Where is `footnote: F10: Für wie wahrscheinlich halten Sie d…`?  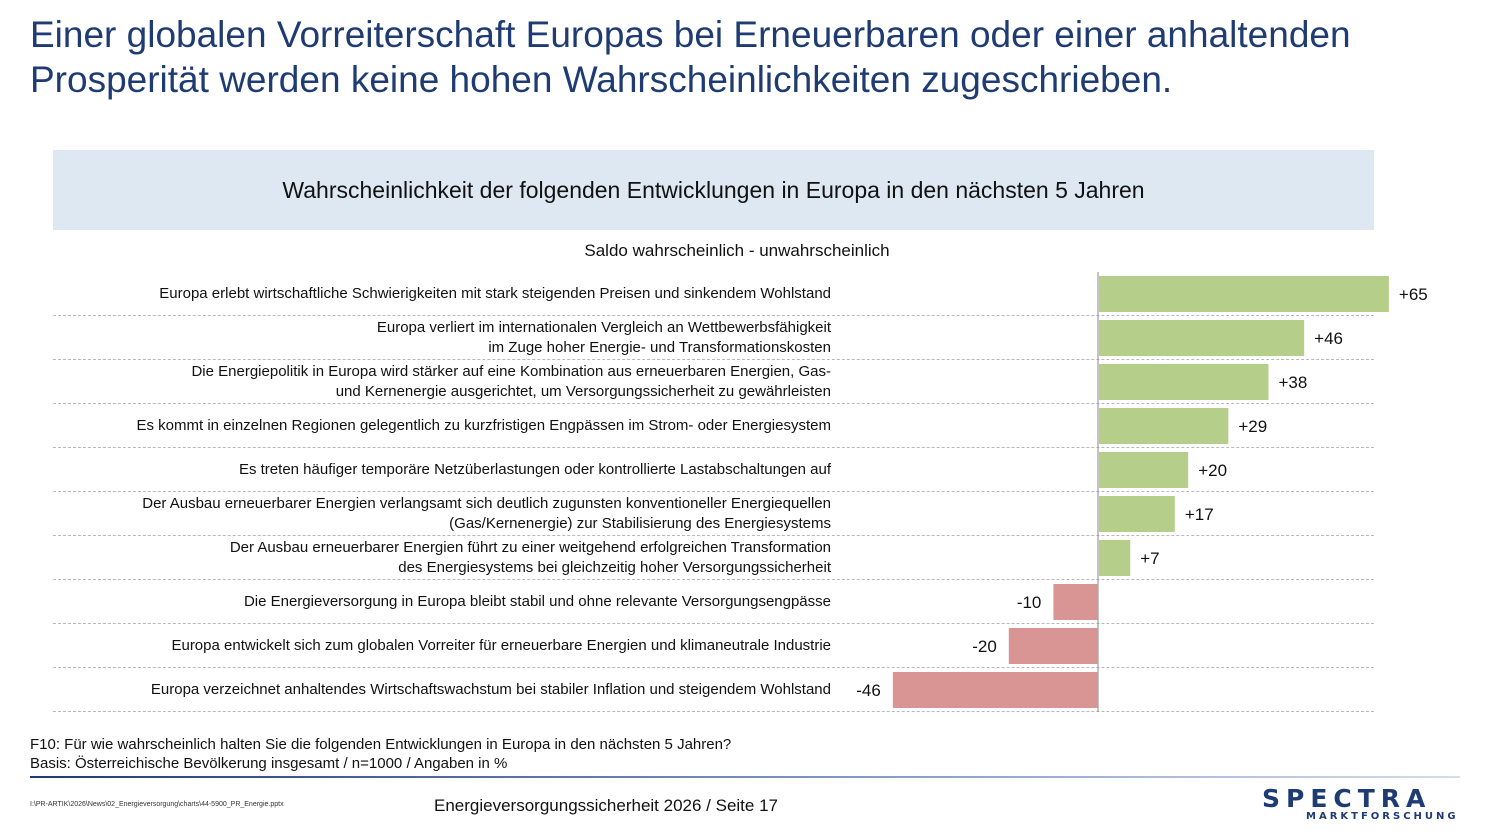
footnote: F10: Für wie wahrscheinlich halten Sie d… is located at coordinates (380, 754).